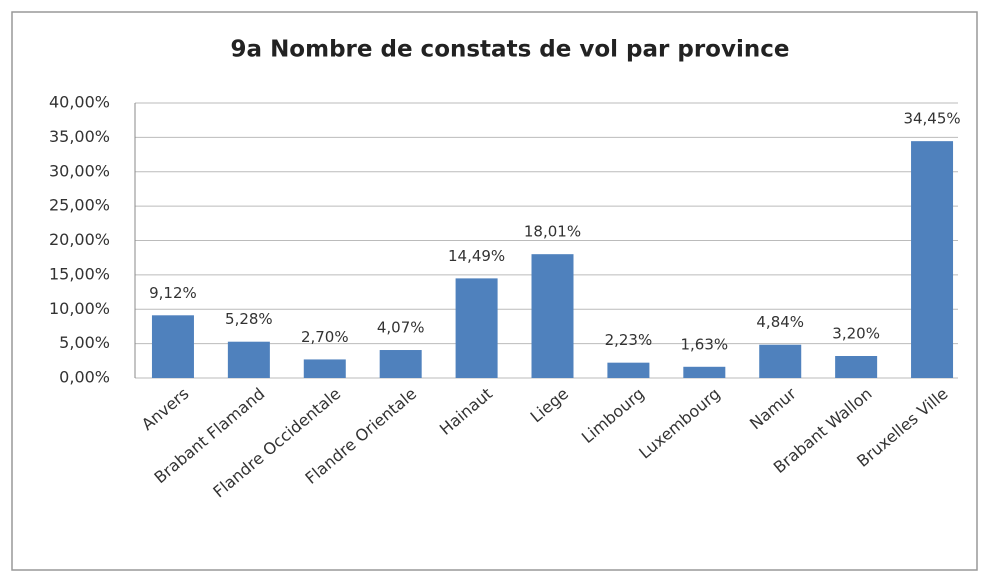  I want to click on value-label: 4,07%, so click(401, 328).